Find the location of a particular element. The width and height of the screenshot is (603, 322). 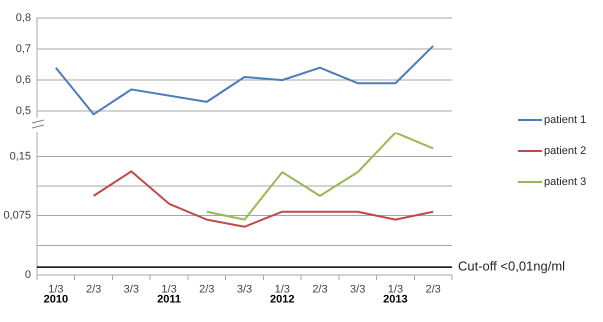

y-tick-label: 0,075 is located at coordinates (17, 216).